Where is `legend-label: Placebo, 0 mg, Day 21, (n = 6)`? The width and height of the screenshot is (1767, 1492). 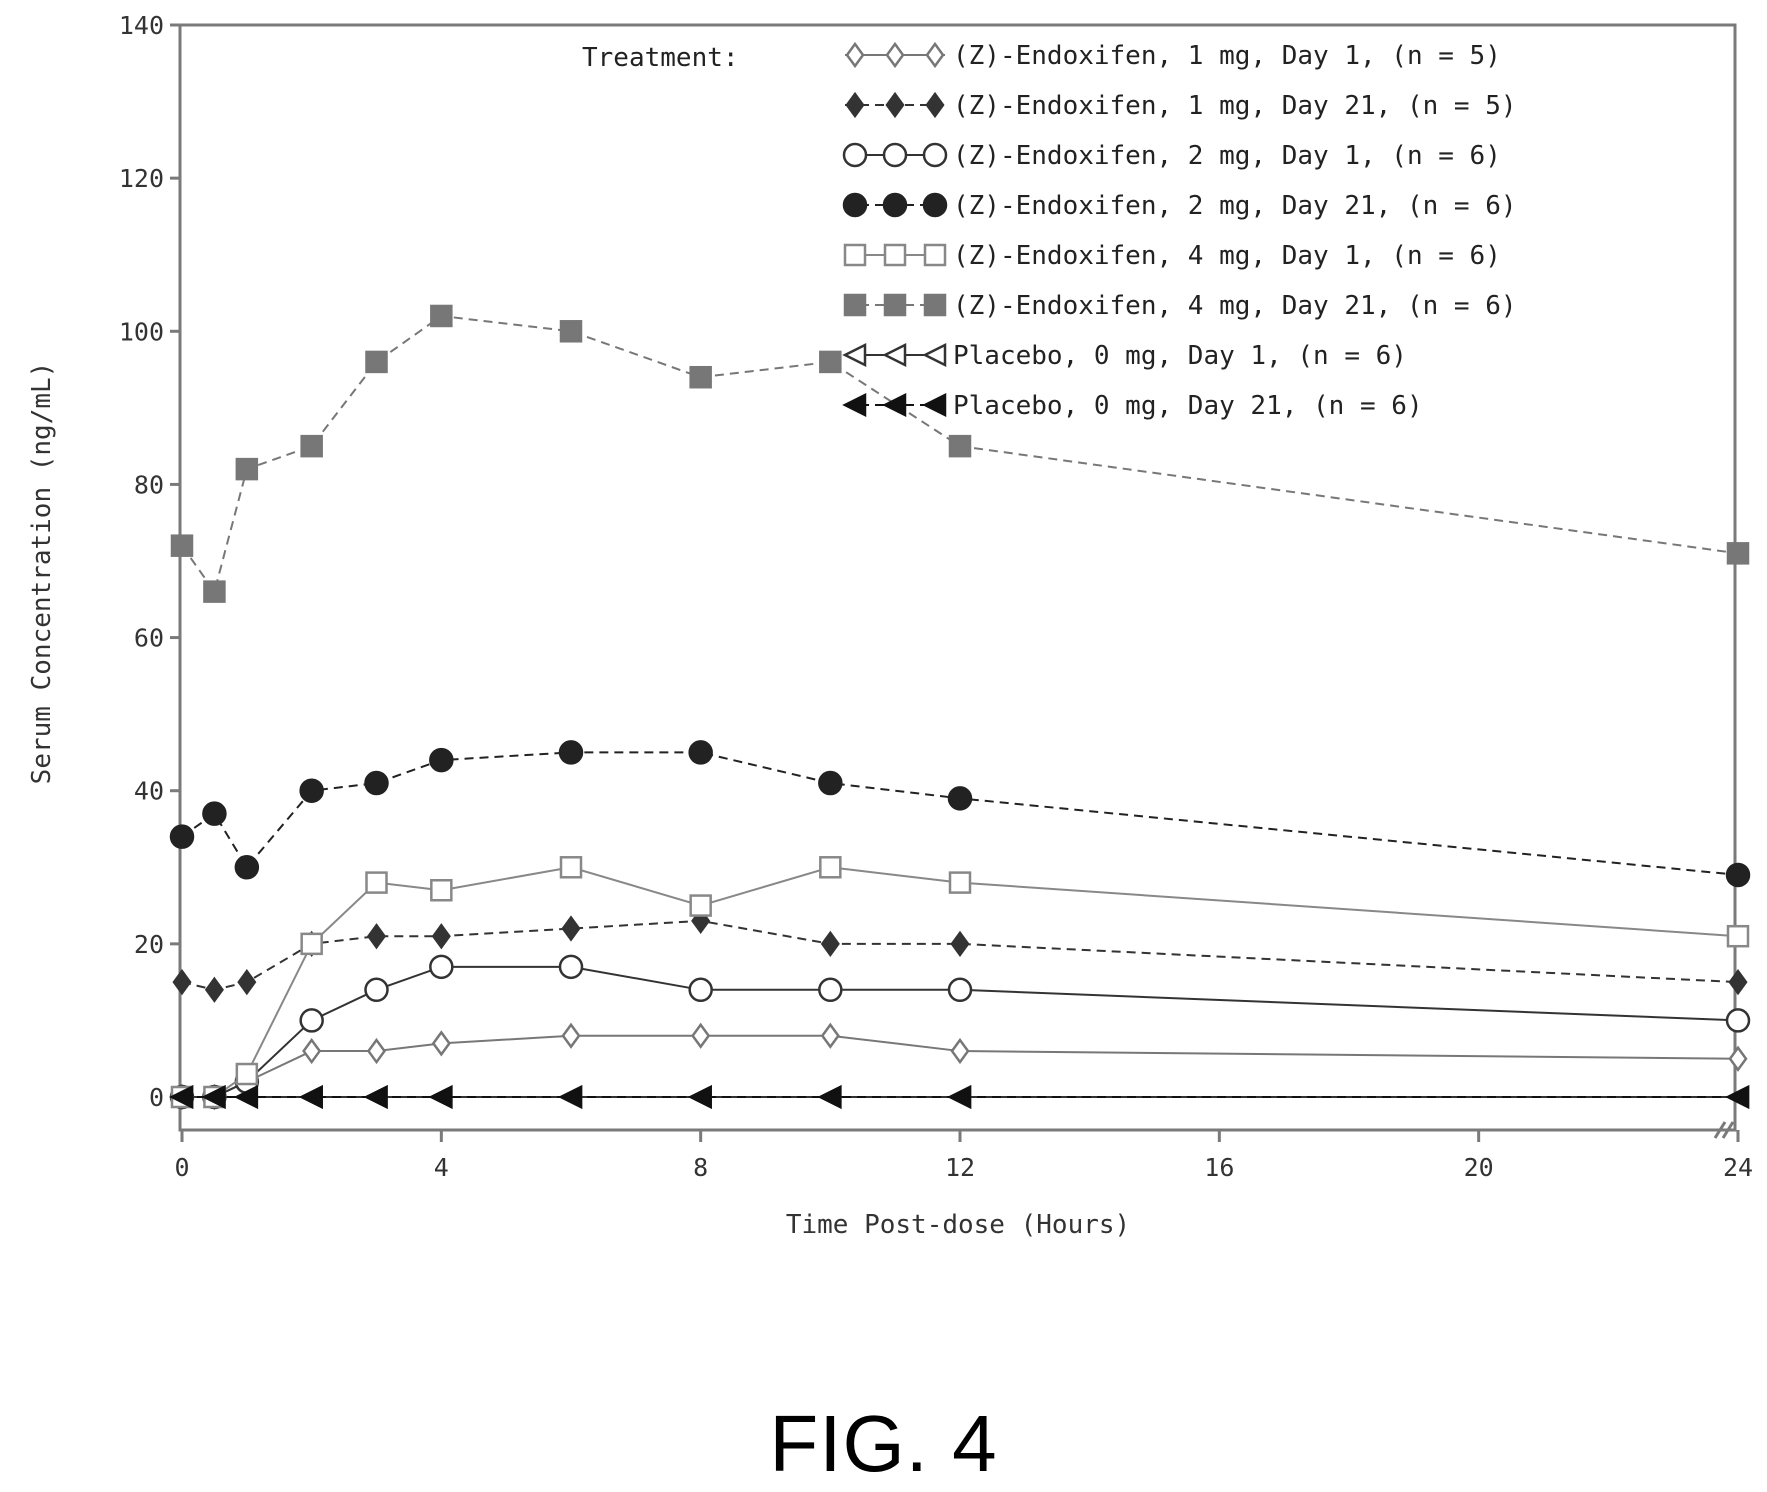 legend-label: Placebo, 0 mg, Day 21, (n = 6) is located at coordinates (1188, 406).